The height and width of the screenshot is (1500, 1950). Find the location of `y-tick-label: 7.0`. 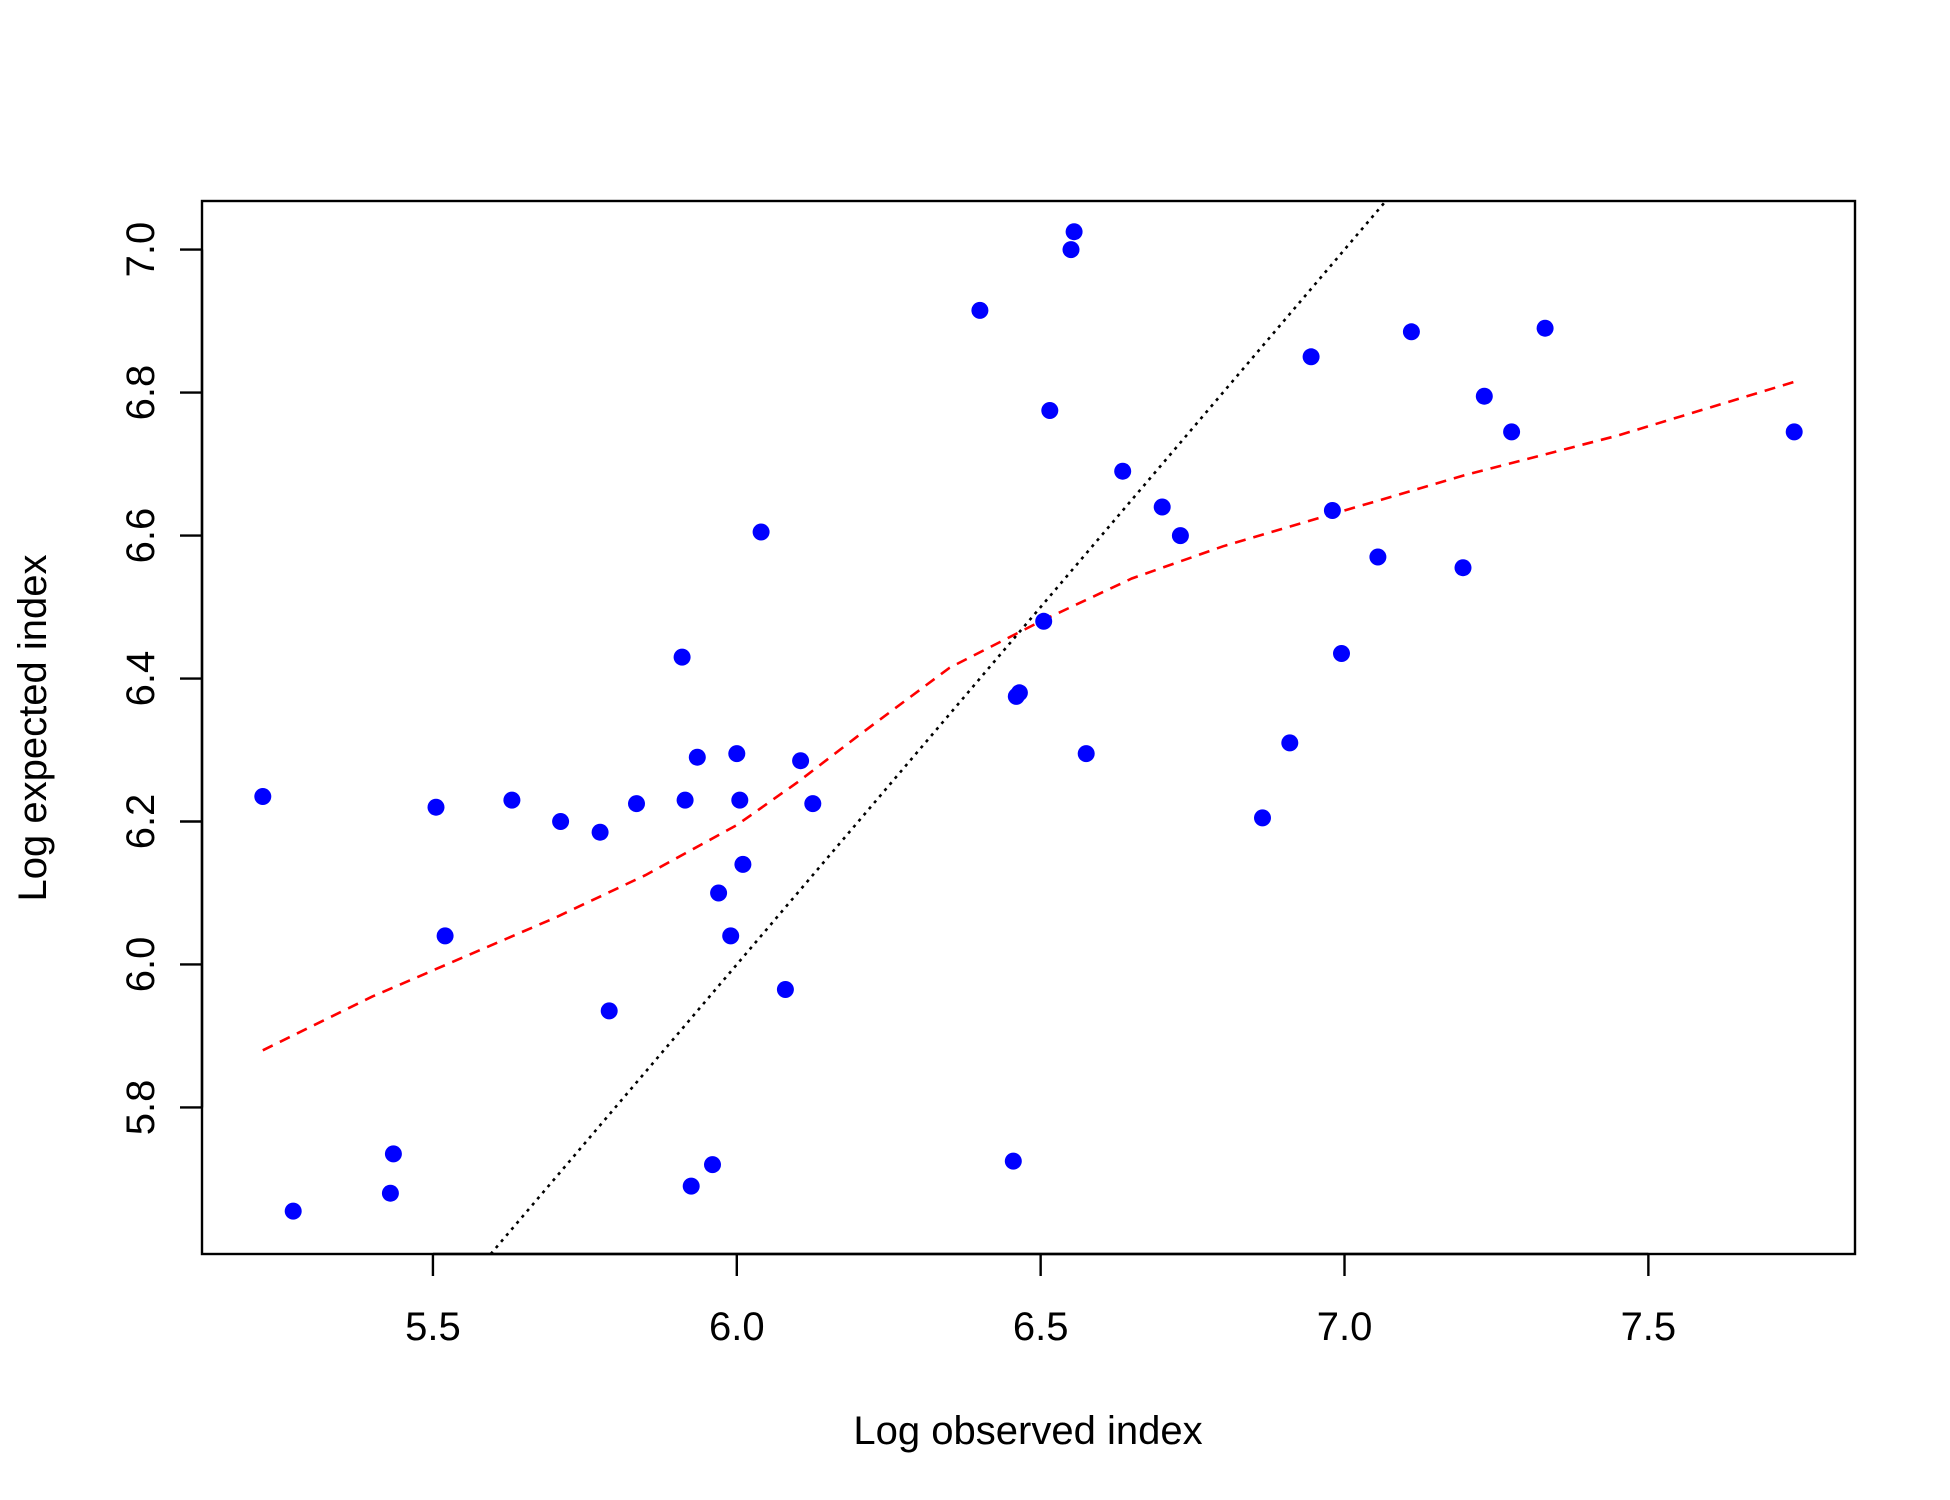

y-tick-label: 7.0 is located at coordinates (141, 250).